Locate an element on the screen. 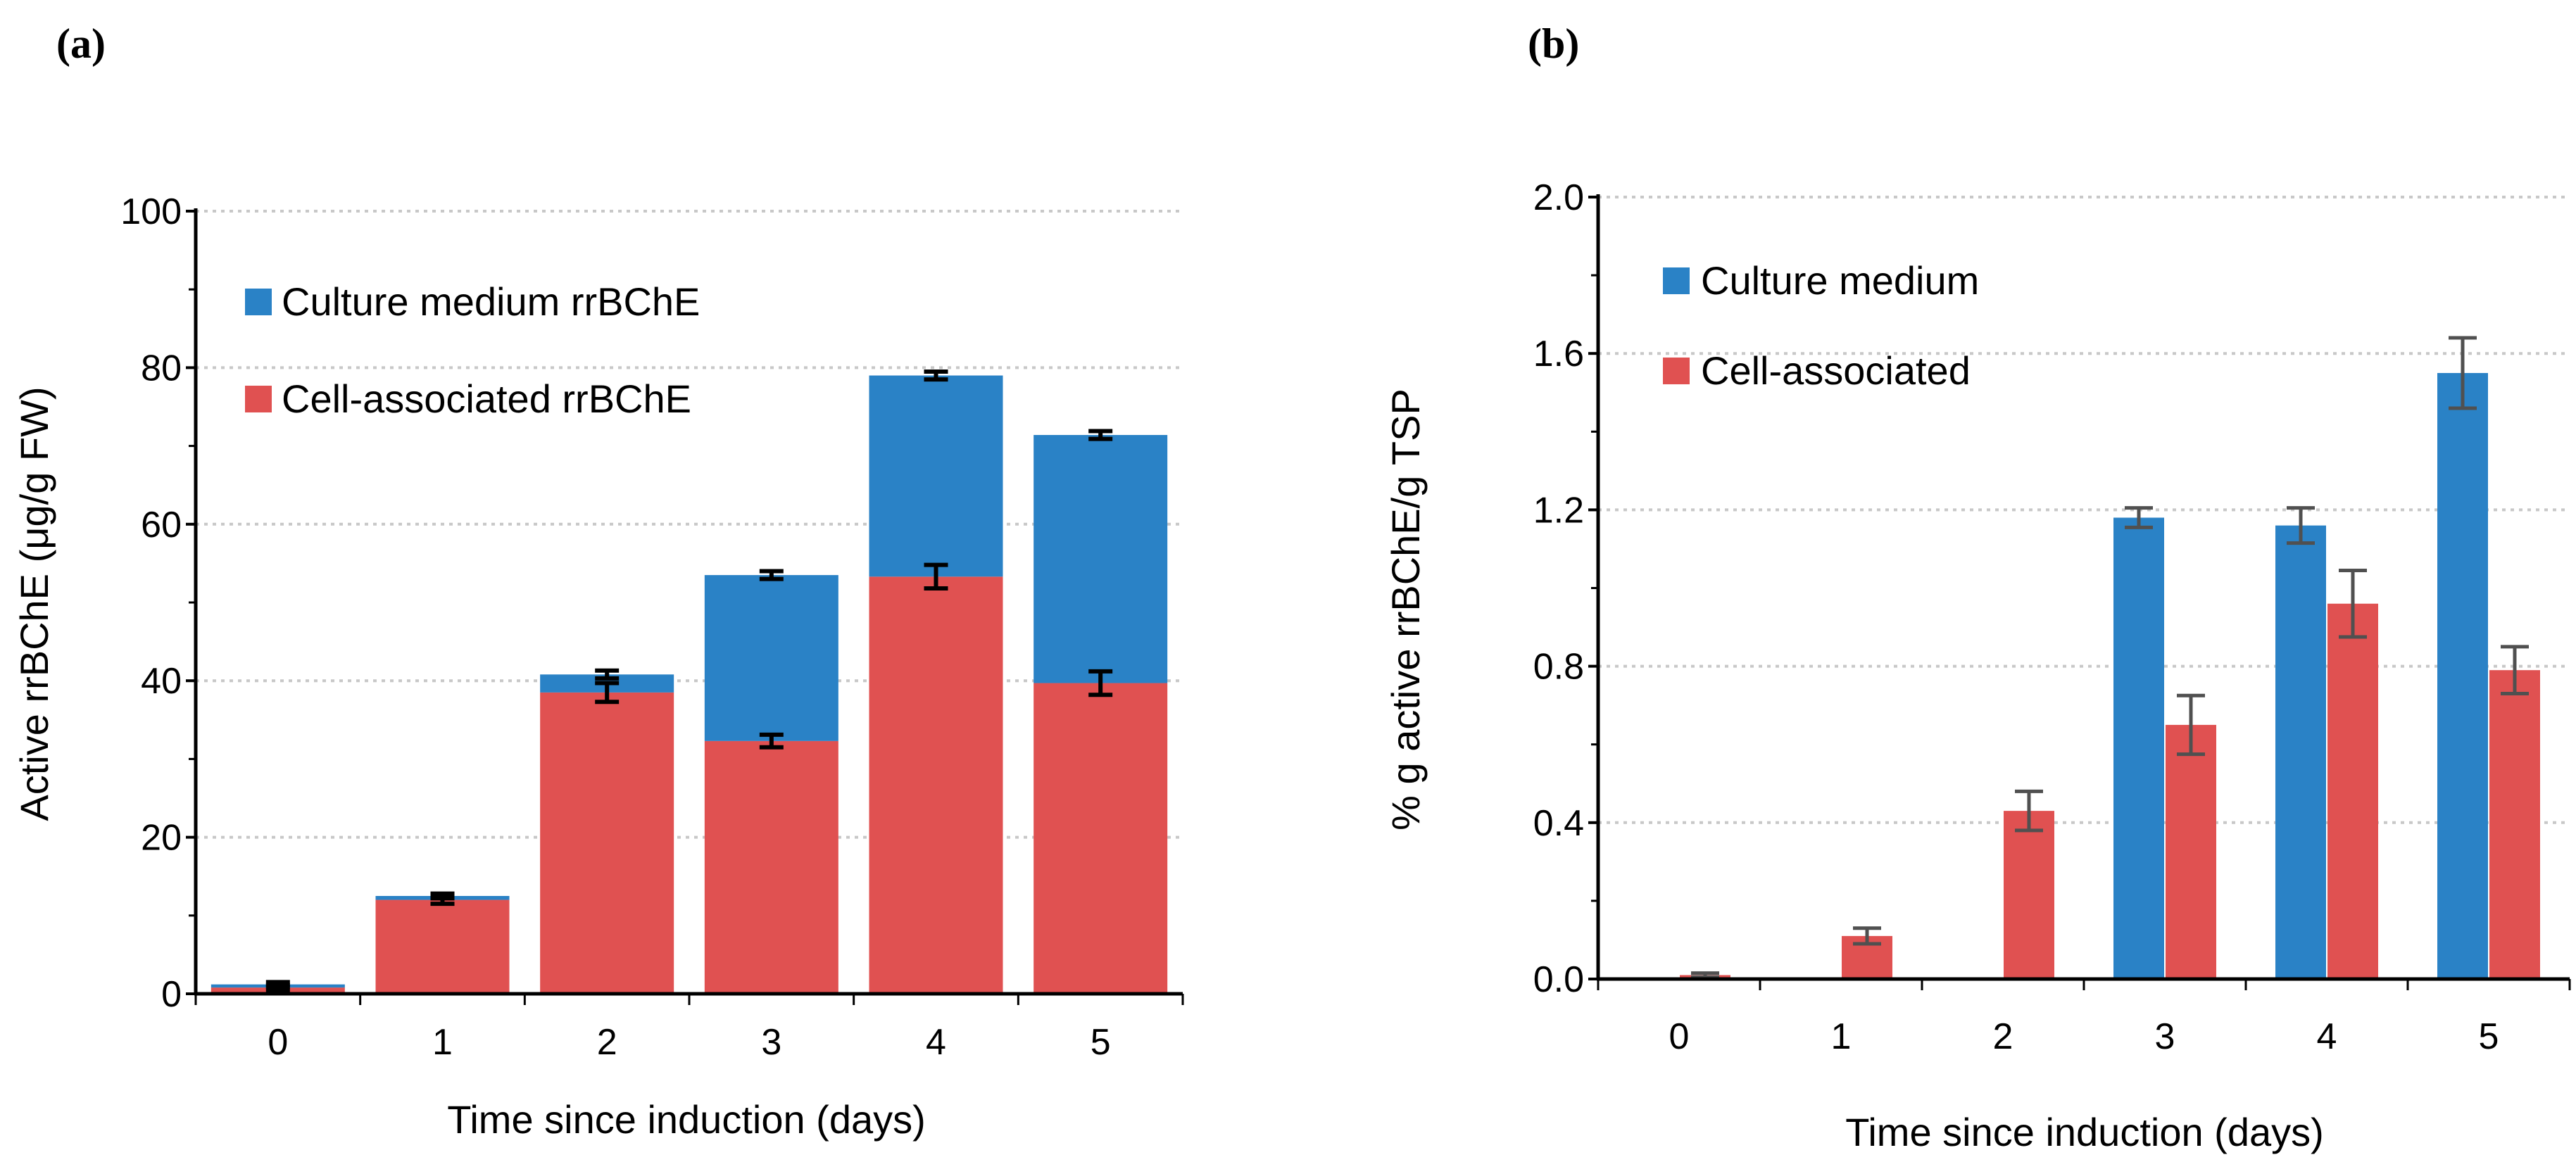 This screenshot has height=1162, width=2576. panel-b-x-tick-1: 1 is located at coordinates (1842, 1036).